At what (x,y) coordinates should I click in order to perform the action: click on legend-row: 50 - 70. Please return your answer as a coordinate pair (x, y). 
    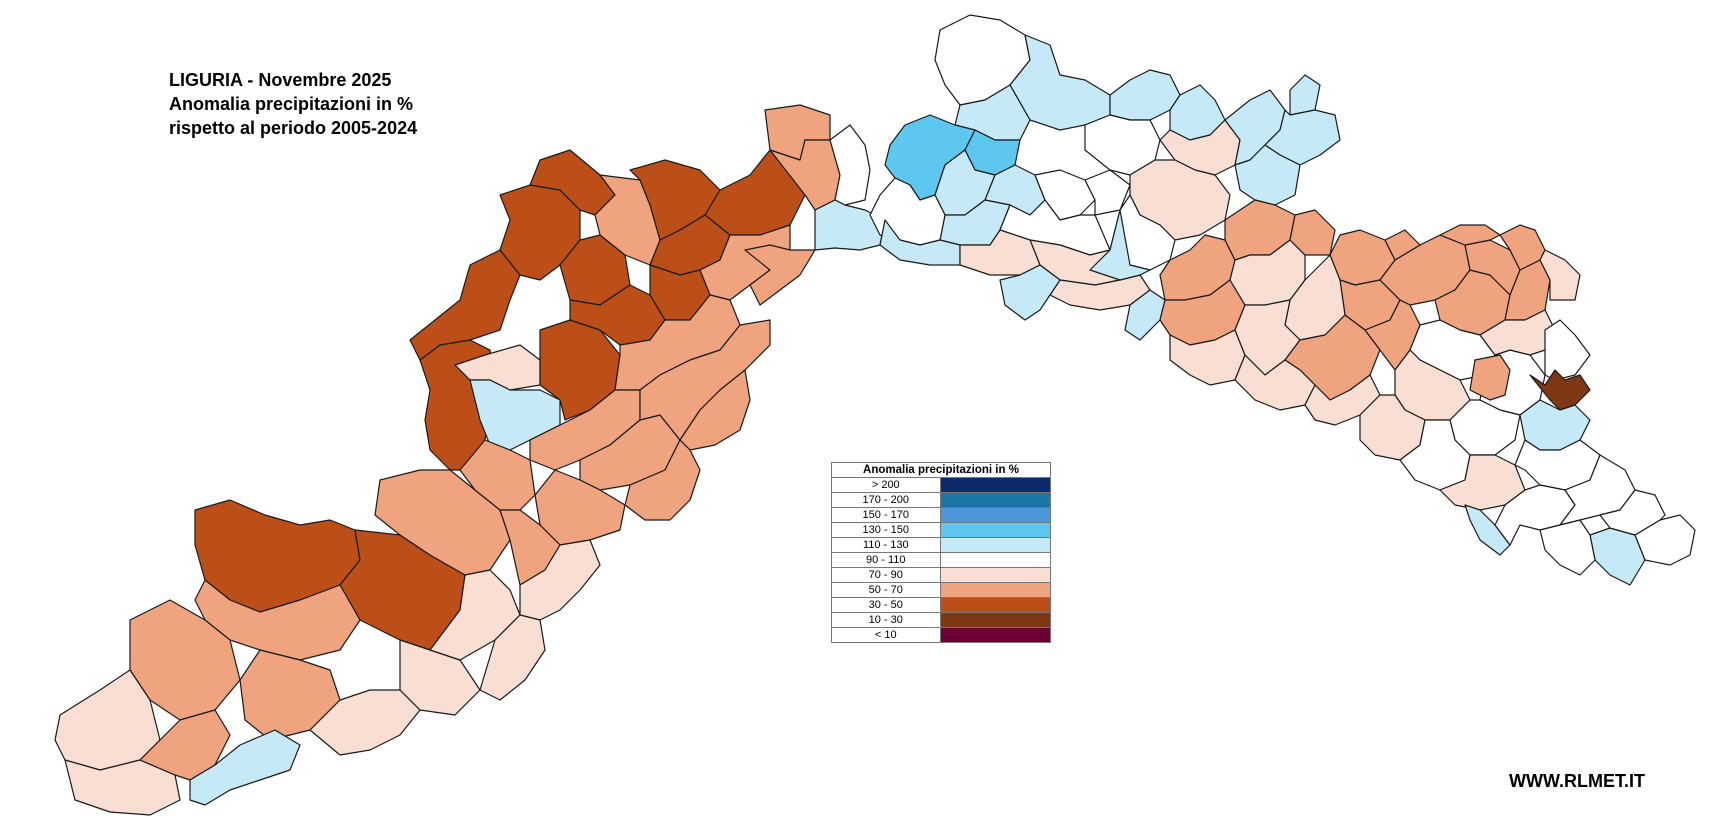
    Looking at the image, I should click on (941, 590).